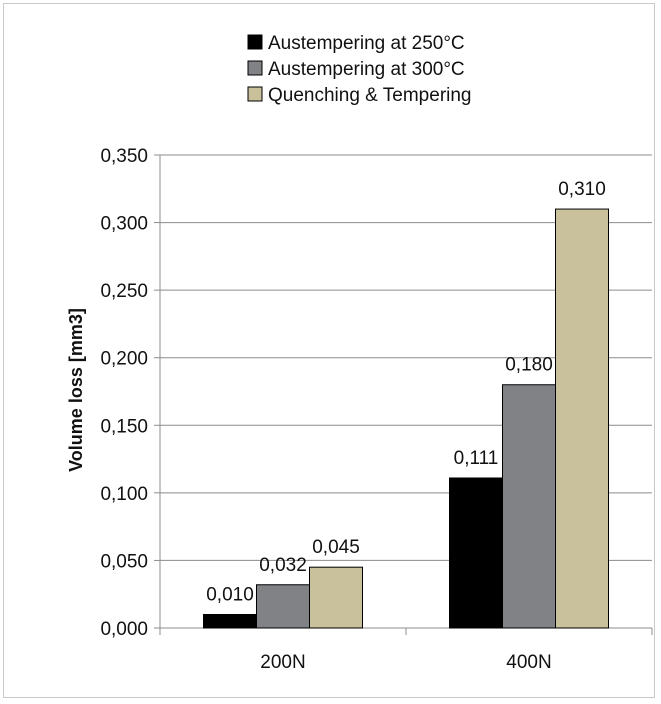  What do you see at coordinates (529, 365) in the screenshot?
I see `data-label: 0,180` at bounding box center [529, 365].